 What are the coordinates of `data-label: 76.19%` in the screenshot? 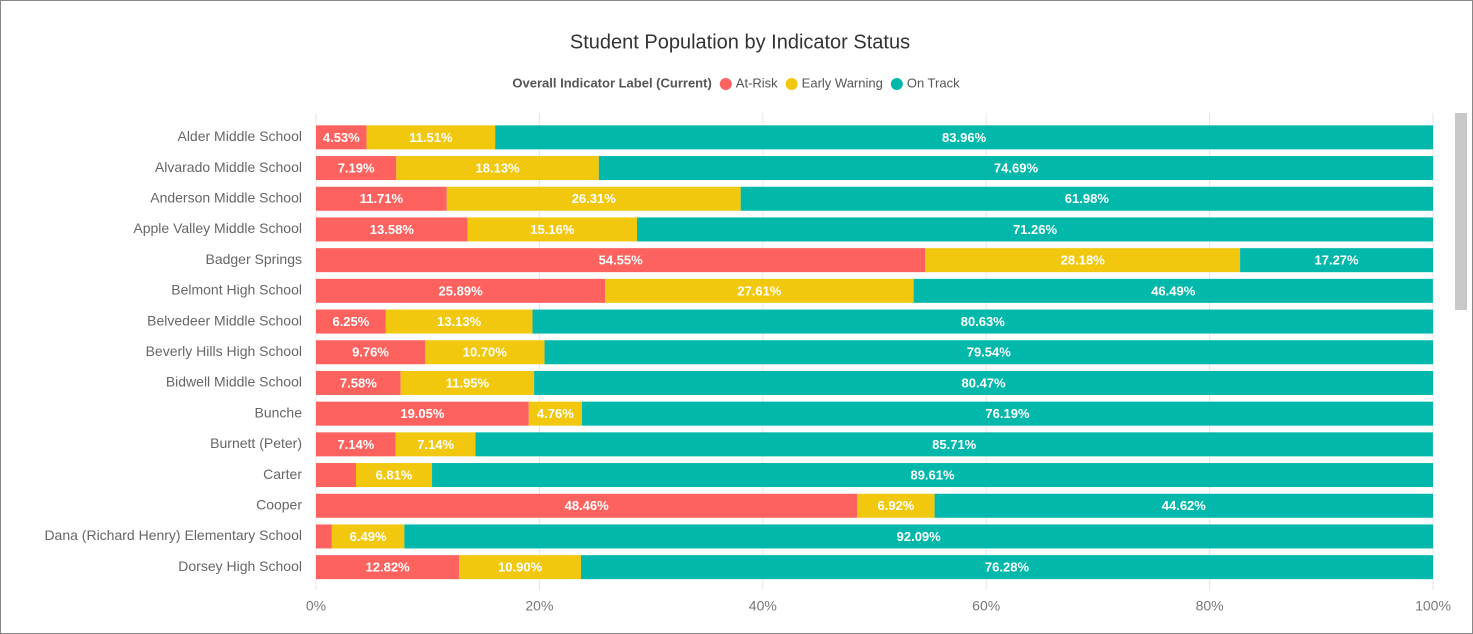 It's located at (1007, 413).